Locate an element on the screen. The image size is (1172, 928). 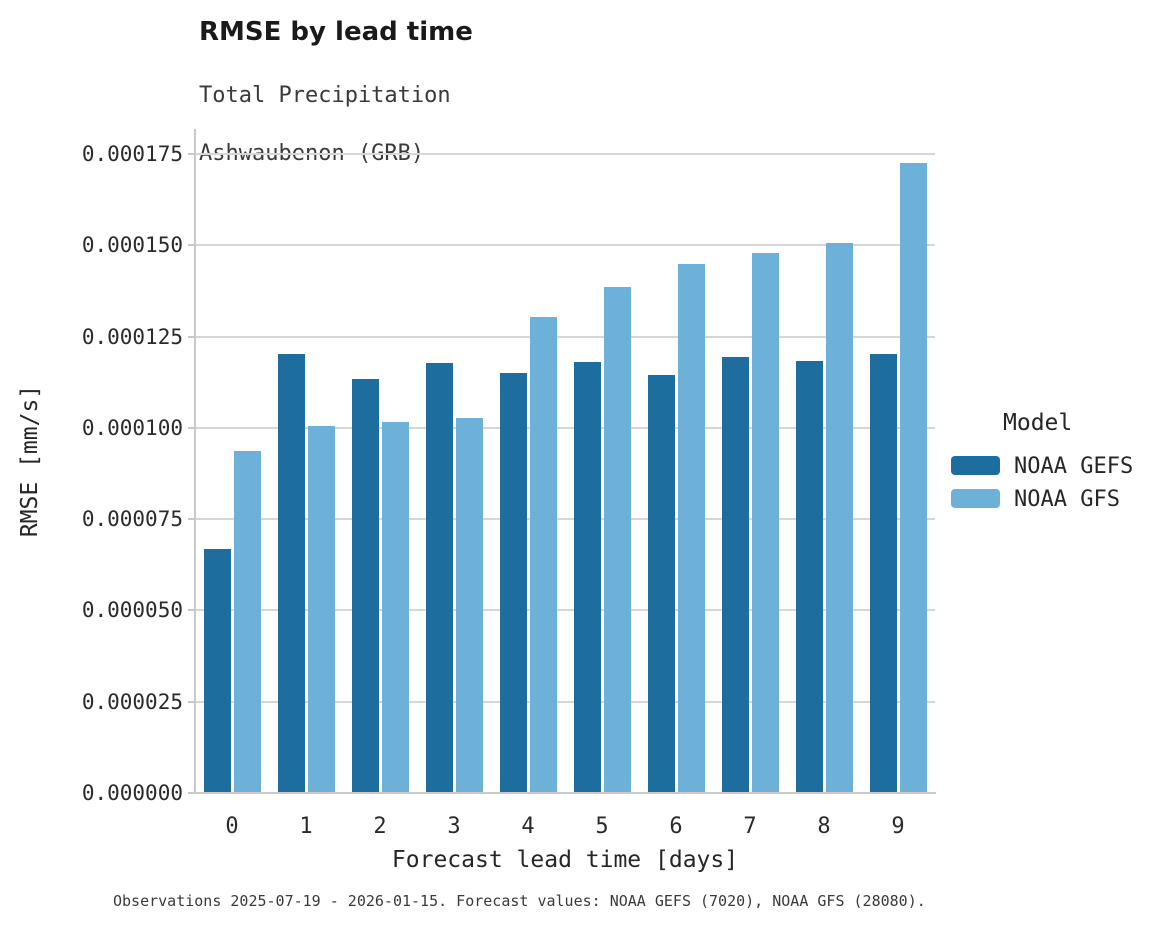
x-tick-label-0: 0 is located at coordinates (232, 826).